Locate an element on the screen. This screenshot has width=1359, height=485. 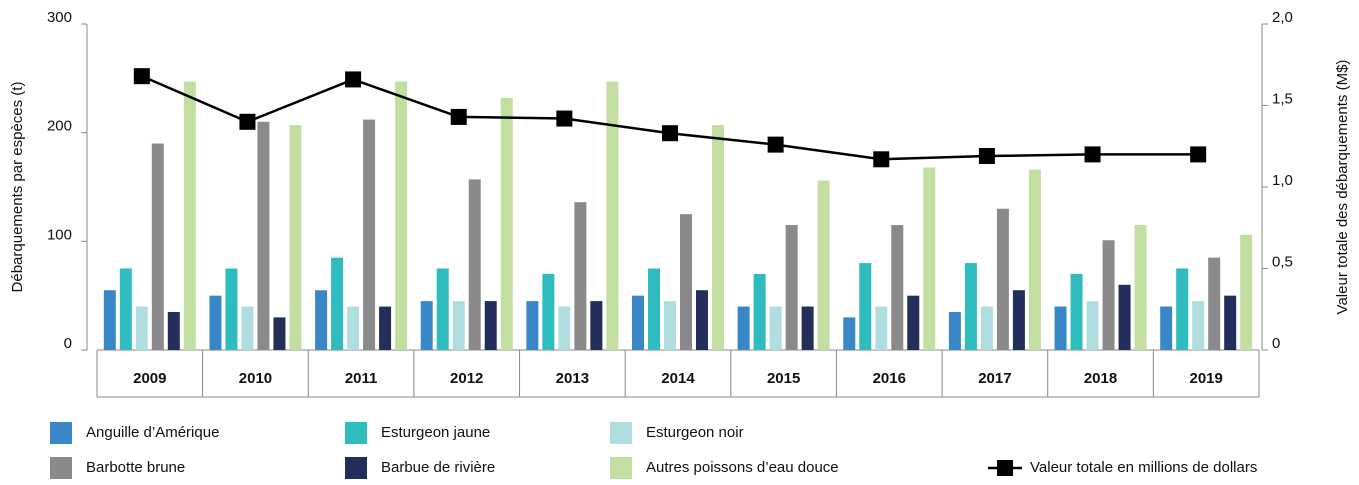
x-tick-label: 2011 is located at coordinates (361, 378).